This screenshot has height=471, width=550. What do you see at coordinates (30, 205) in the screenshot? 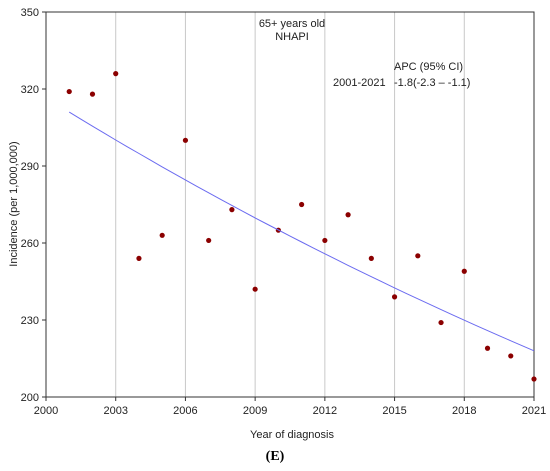
I see `y-tick-labels: 200 230 260 290 320 350` at bounding box center [30, 205].